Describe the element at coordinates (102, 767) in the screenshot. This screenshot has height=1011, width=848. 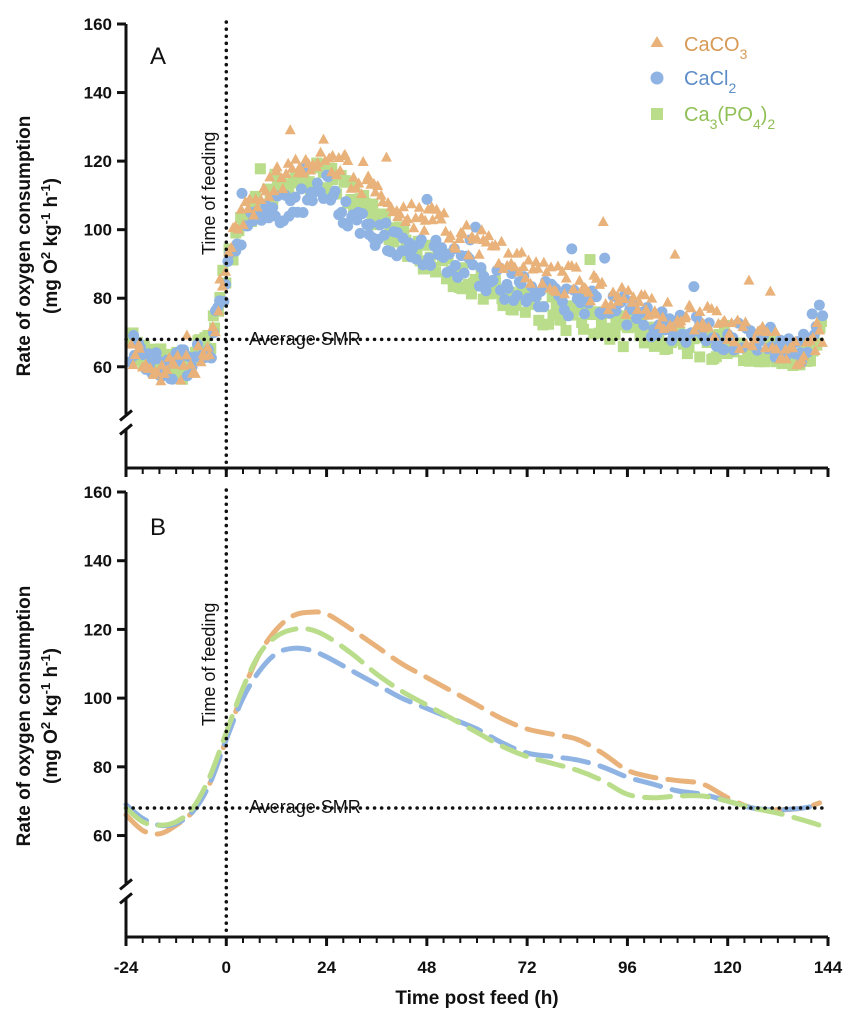
I see `panel-b-y-tick-label: 80` at that location.